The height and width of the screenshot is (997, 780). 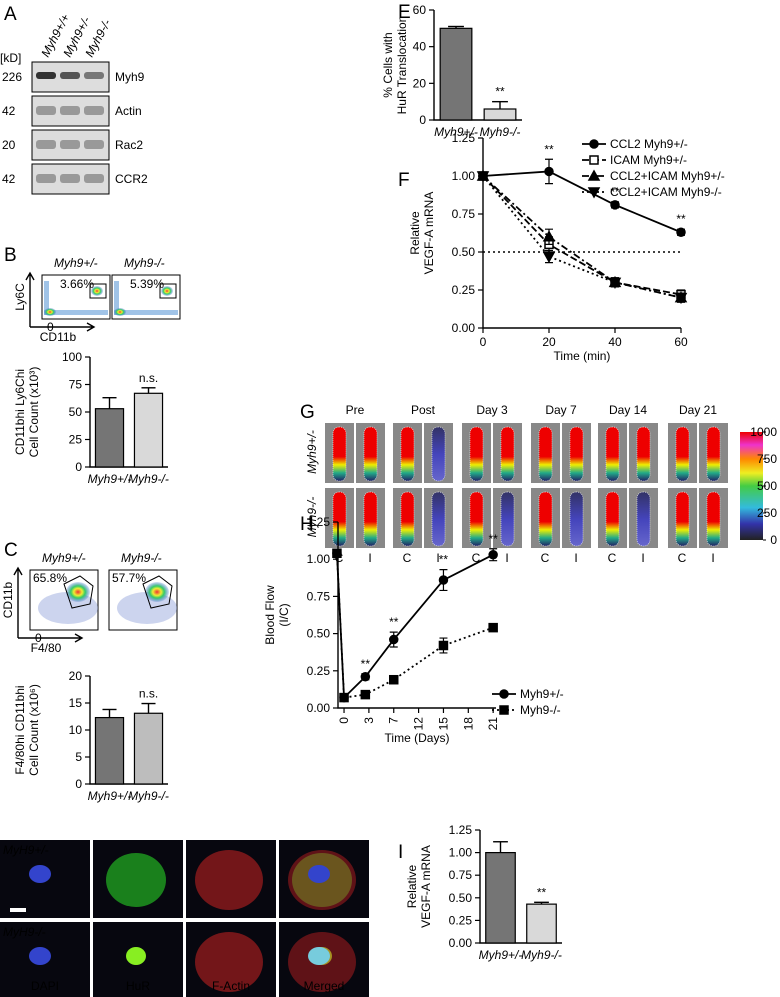 What do you see at coordinates (763, 432) in the screenshot?
I see `colorbar-label: 1000` at bounding box center [763, 432].